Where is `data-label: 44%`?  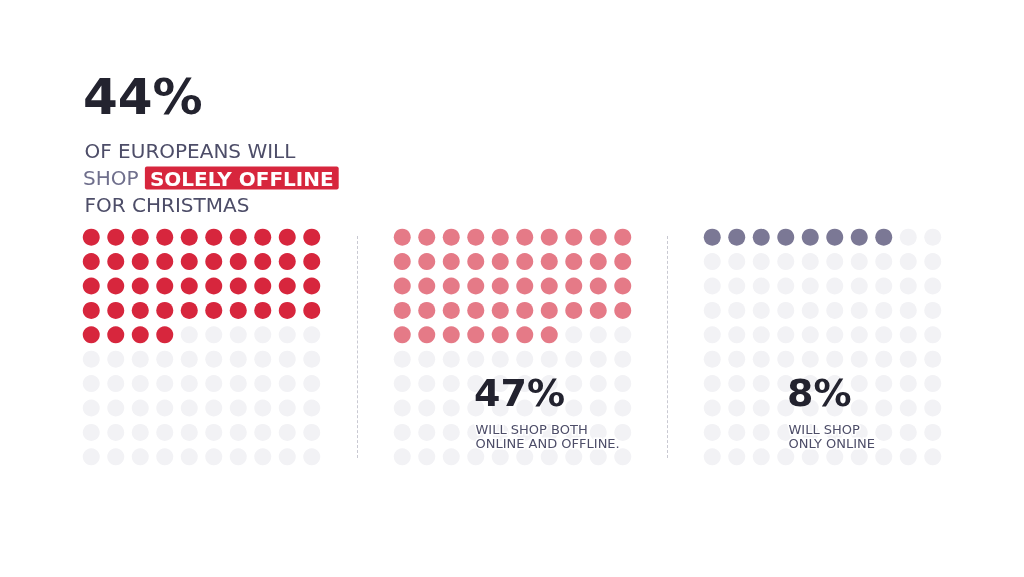 data-label: 44% is located at coordinates (143, 97).